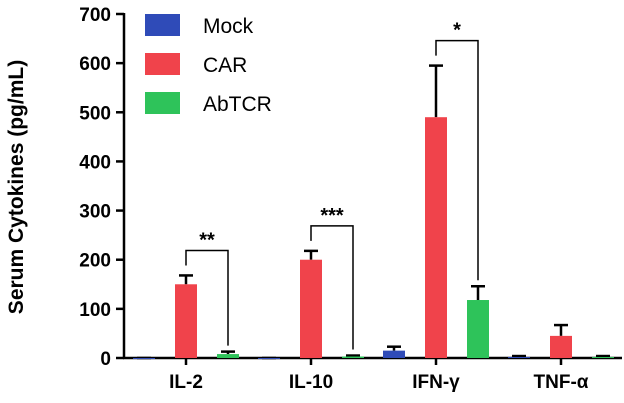  Describe the element at coordinates (105, 359) in the screenshot. I see `y-tick-label: 0` at that location.